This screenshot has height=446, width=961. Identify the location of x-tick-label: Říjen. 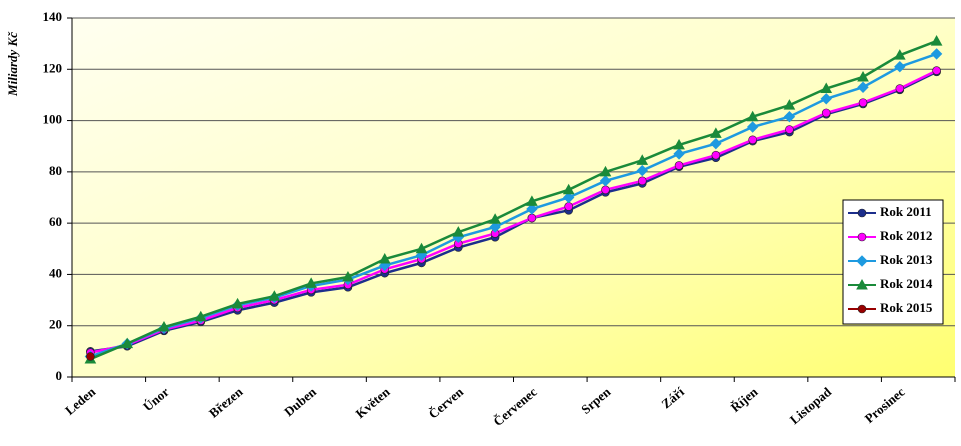
(744, 399).